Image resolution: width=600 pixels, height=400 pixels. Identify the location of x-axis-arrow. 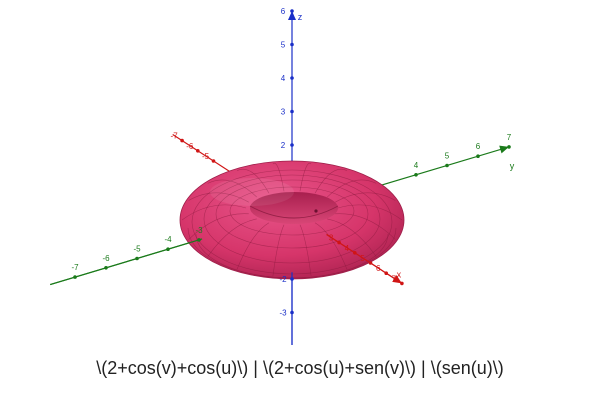
(397, 279).